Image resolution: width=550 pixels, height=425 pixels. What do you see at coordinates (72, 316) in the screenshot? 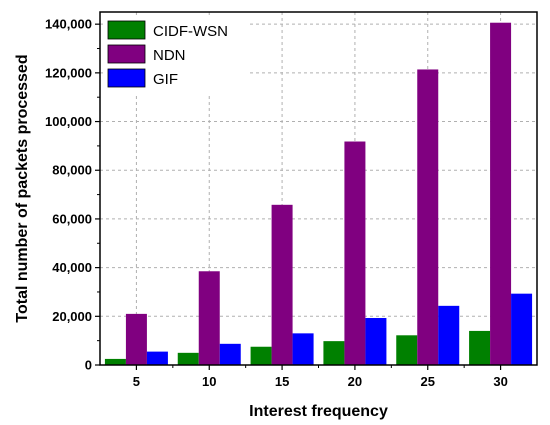
I see `y-tick-label: 20,000` at bounding box center [72, 316].